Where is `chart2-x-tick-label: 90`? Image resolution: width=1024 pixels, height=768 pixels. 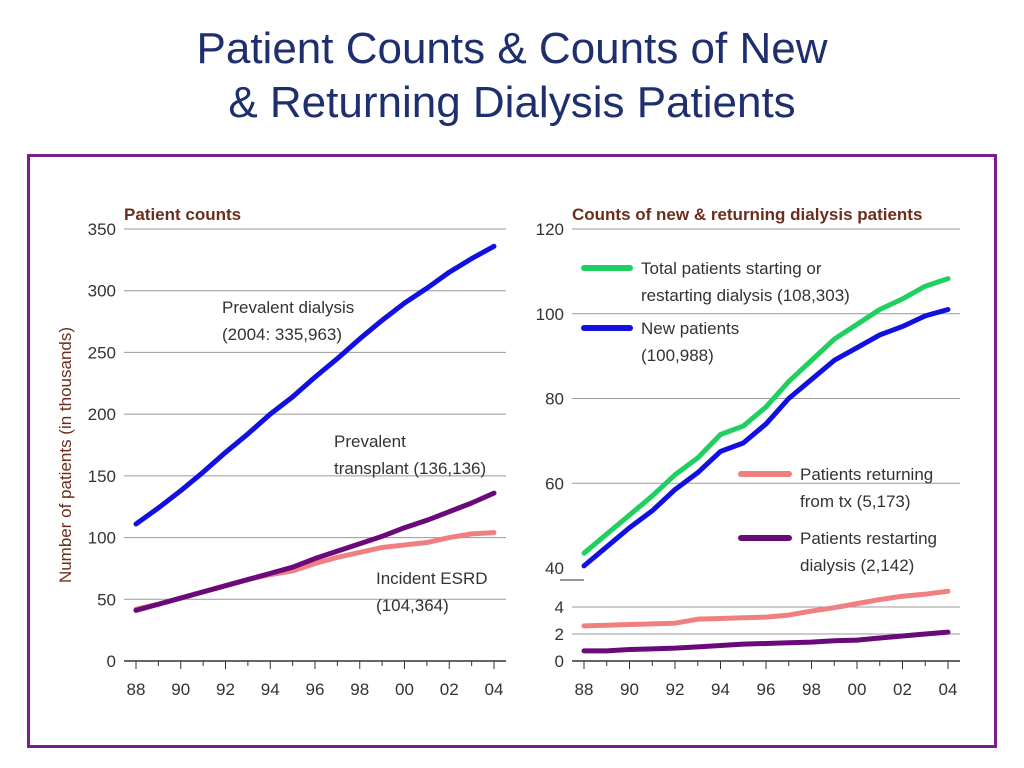 chart2-x-tick-label: 90 is located at coordinates (629, 689).